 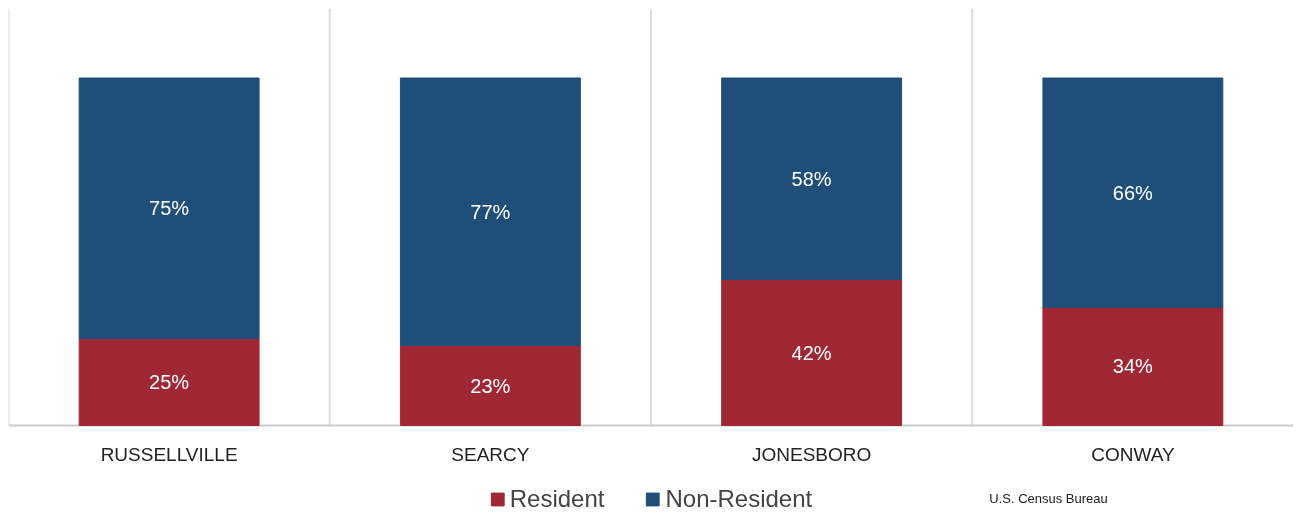 I want to click on legend-label: Resident, so click(x=557, y=499).